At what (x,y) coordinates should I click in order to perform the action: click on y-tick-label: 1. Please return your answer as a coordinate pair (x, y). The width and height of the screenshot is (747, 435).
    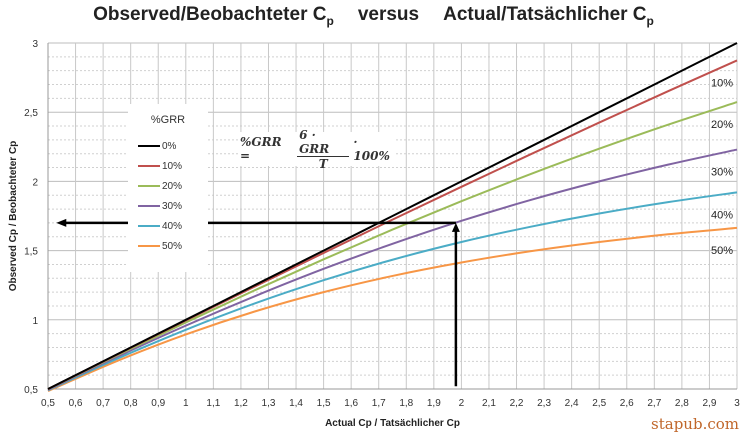
    Looking at the image, I should click on (35, 321).